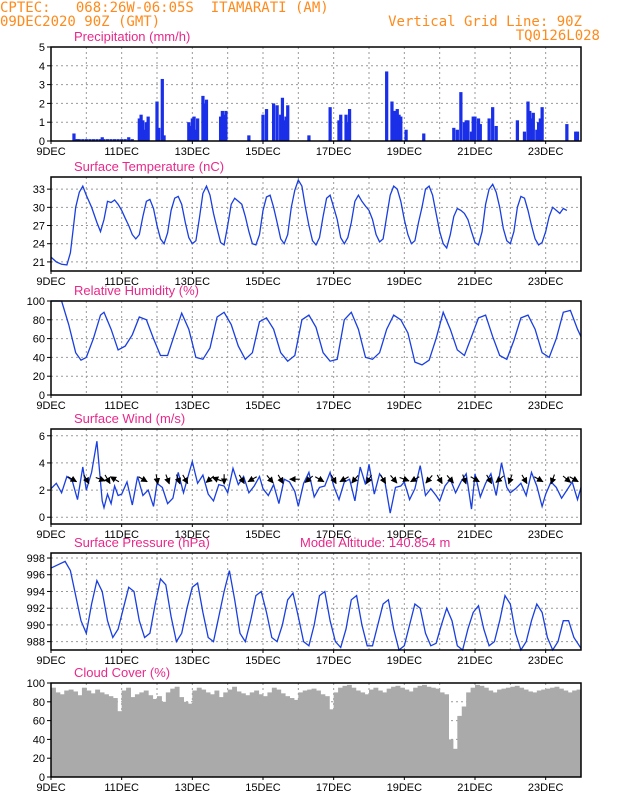  I want to click on y-tick-label: 100, so click(36, 684).